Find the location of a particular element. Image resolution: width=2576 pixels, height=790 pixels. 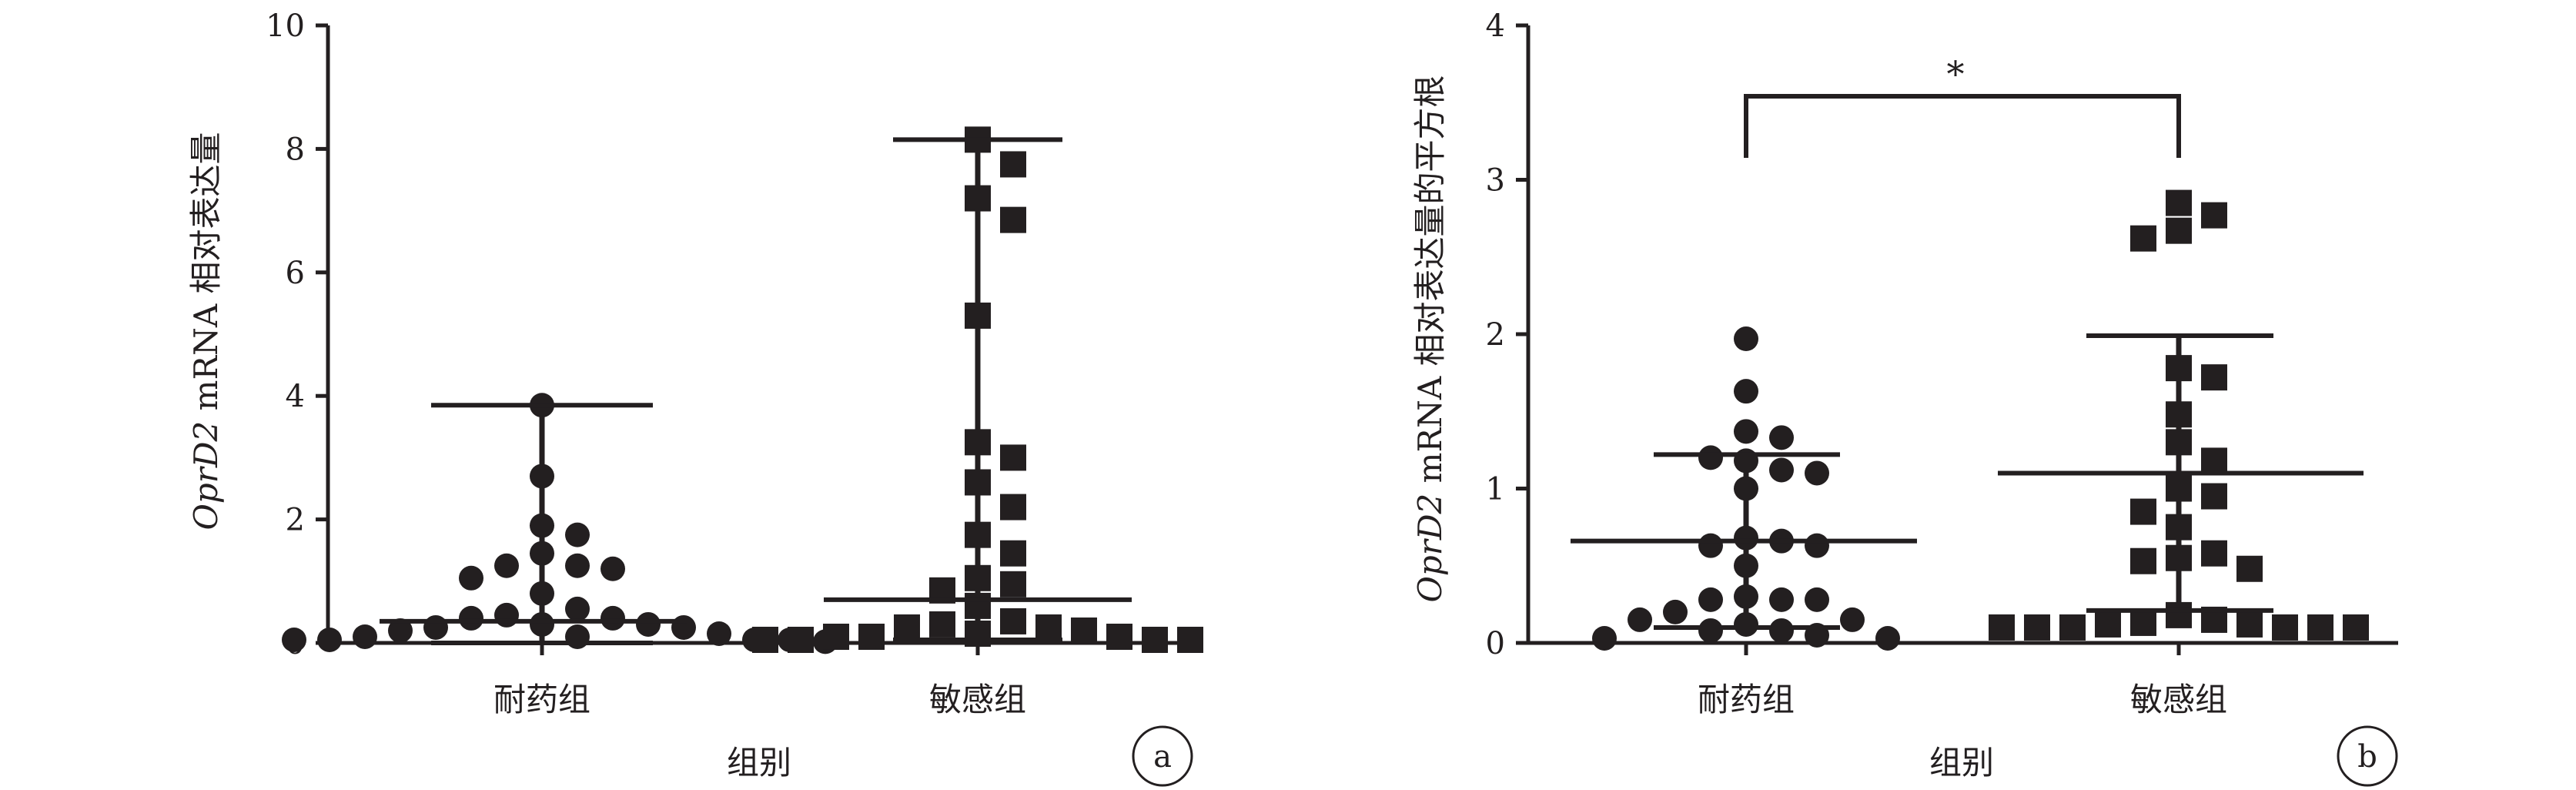

panel-b-y-ticks: 0 1 2 3 4 is located at coordinates (1507, 334).